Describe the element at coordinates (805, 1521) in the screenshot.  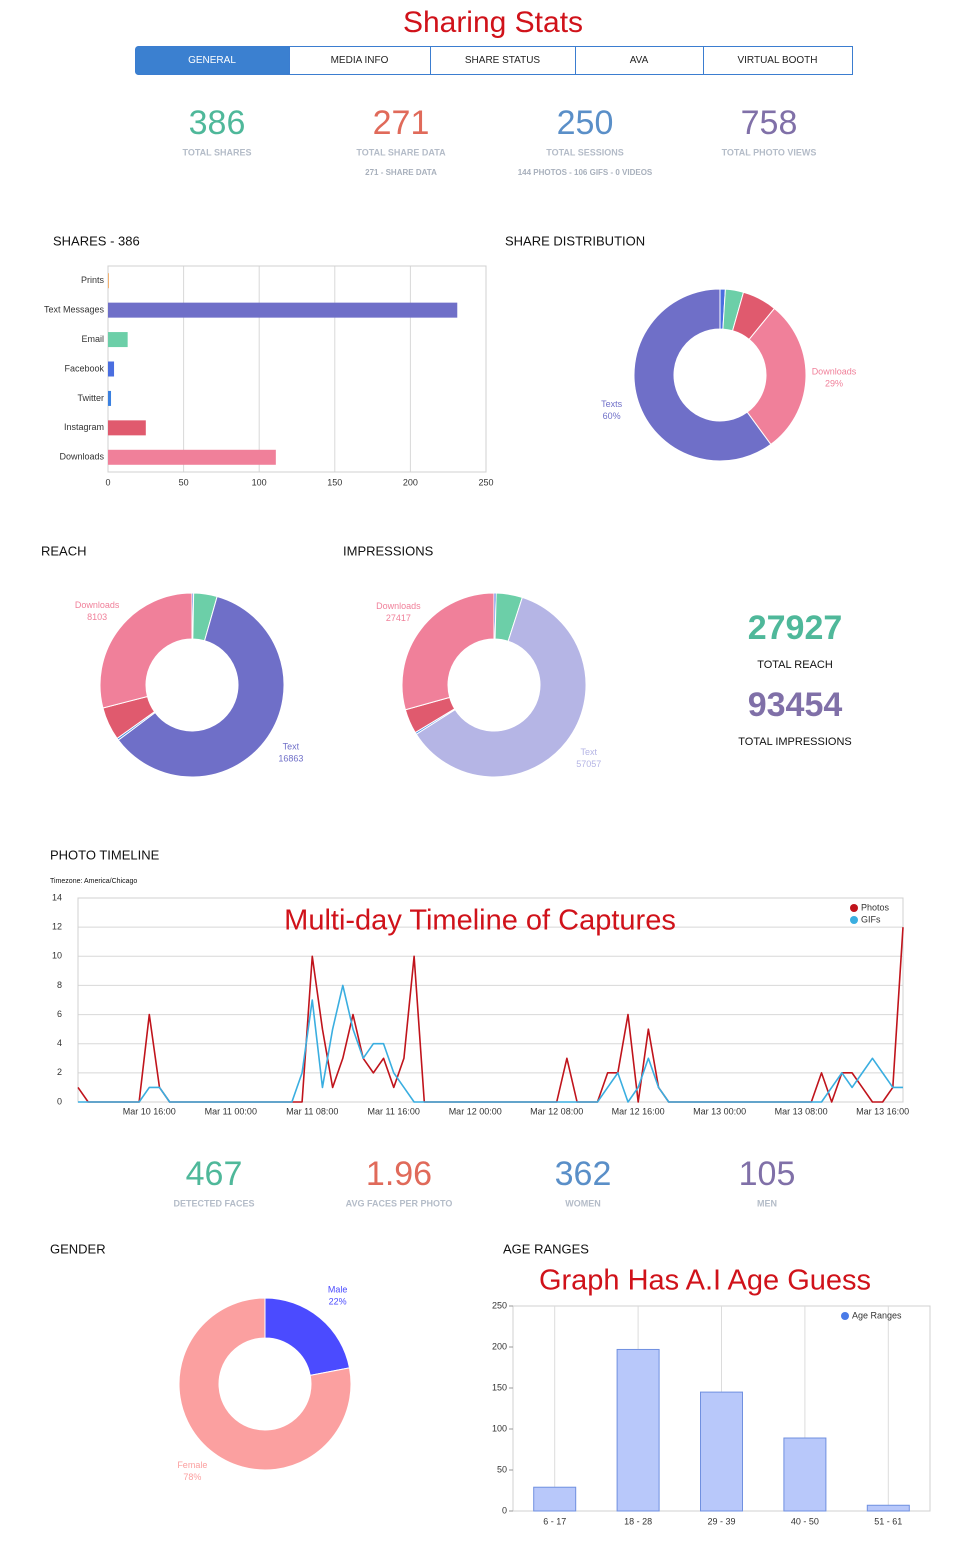
I see `x-tick-label: 40 - 50` at that location.